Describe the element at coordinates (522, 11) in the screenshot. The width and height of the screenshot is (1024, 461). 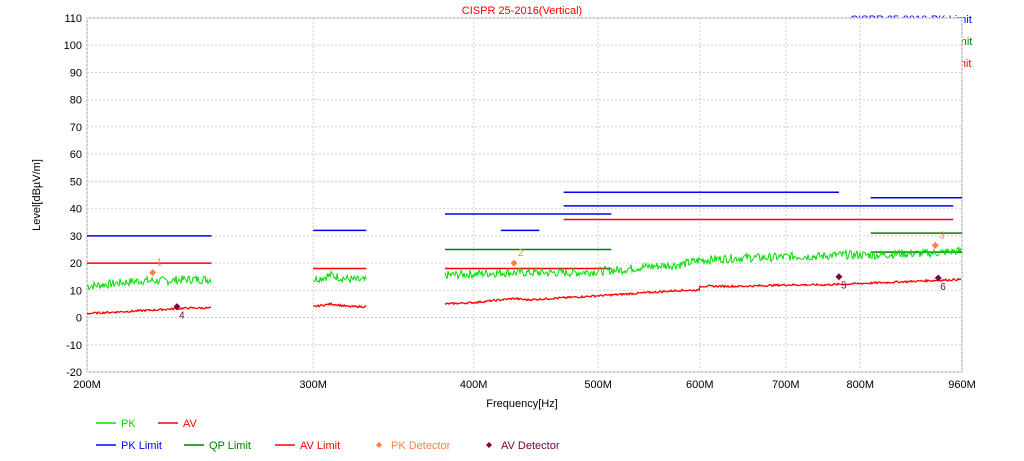
I see `chart-title: CISPR 25-2016(Vertical)` at that location.